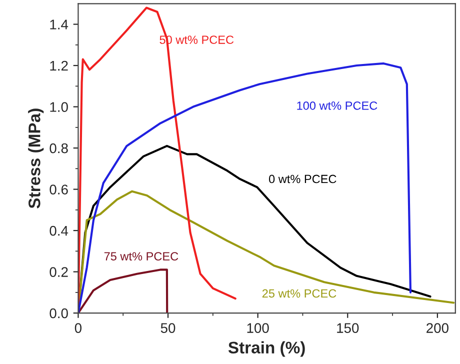 The width and height of the screenshot is (460, 364). I want to click on x-tick-label: 100, so click(258, 328).